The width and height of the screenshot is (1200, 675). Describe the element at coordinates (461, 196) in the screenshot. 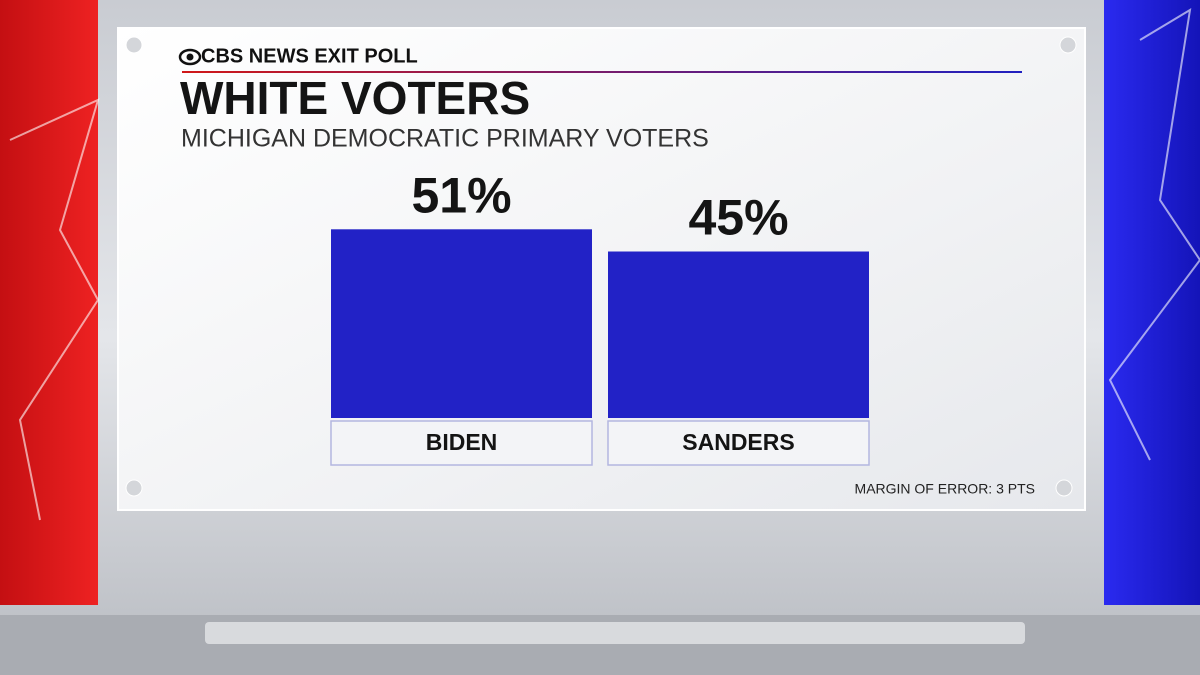

I see `value-label: 51%` at that location.